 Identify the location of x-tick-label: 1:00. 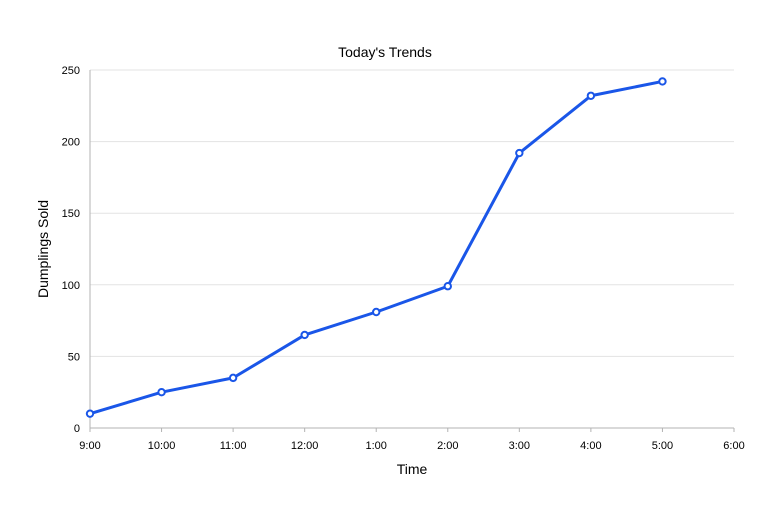
(376, 446).